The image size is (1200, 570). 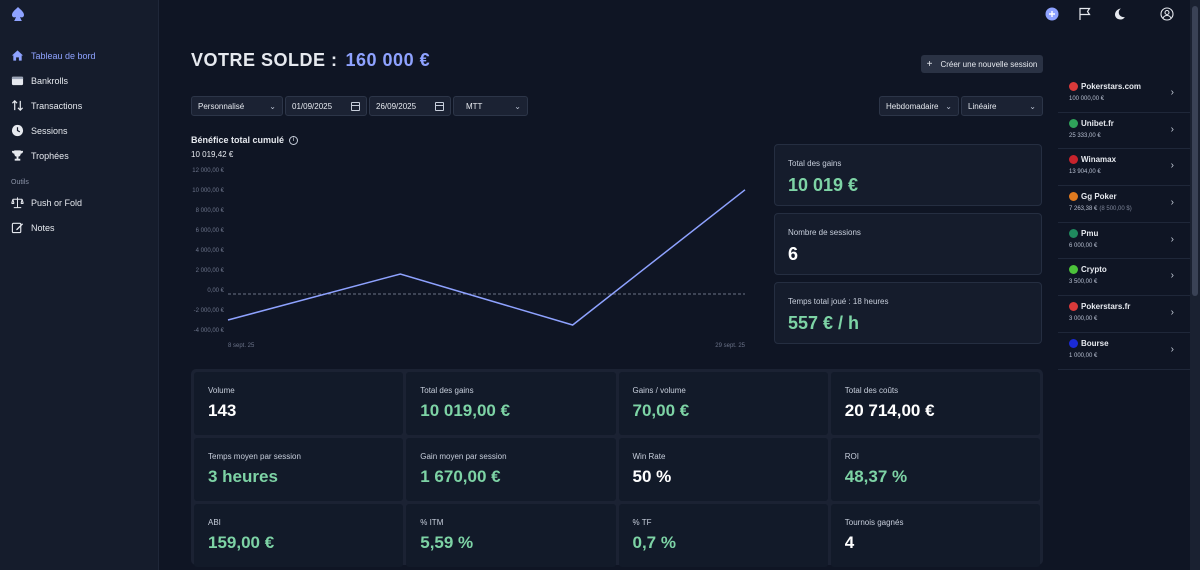 What do you see at coordinates (447, 390) in the screenshot?
I see `stat-label: Total des gains` at bounding box center [447, 390].